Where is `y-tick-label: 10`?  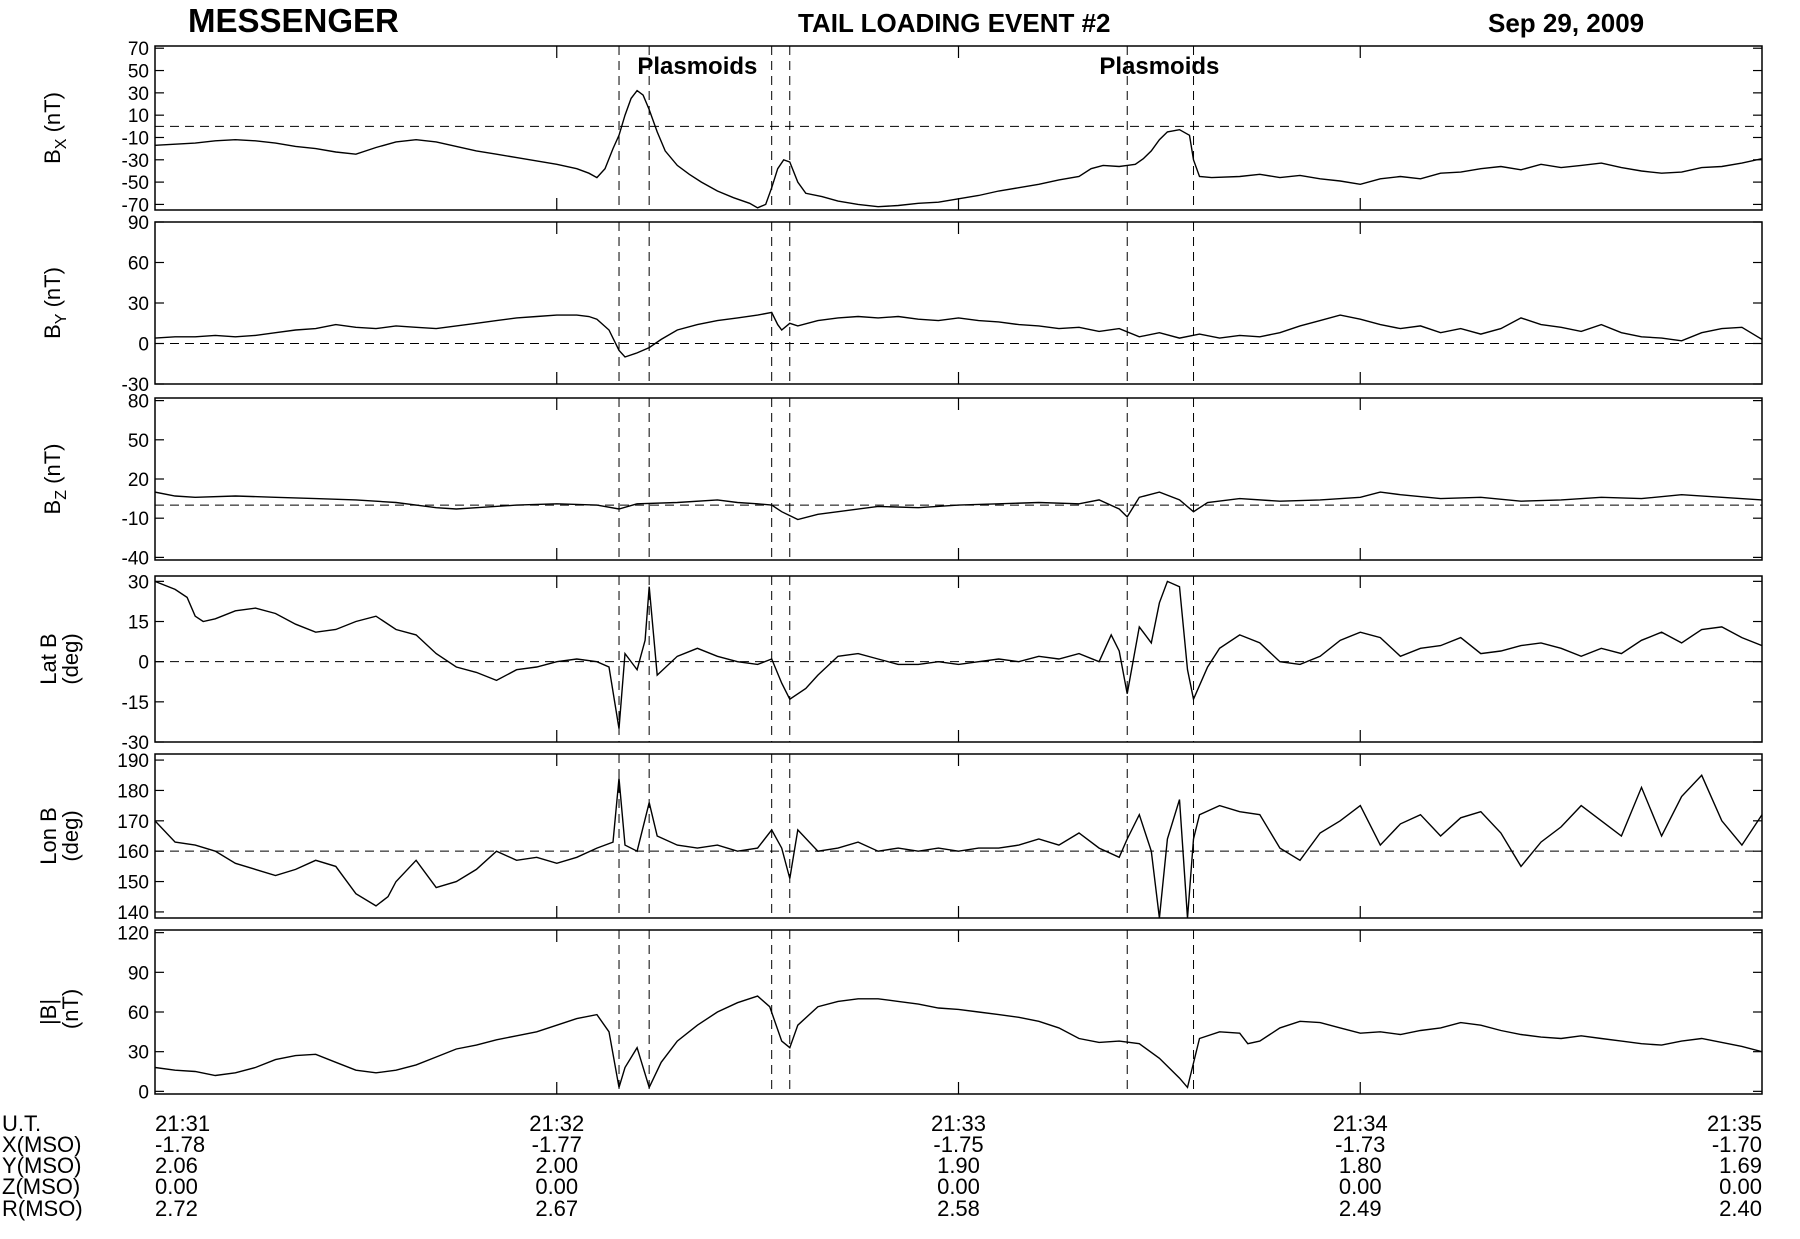
y-tick-label: 10 is located at coordinates (138, 116).